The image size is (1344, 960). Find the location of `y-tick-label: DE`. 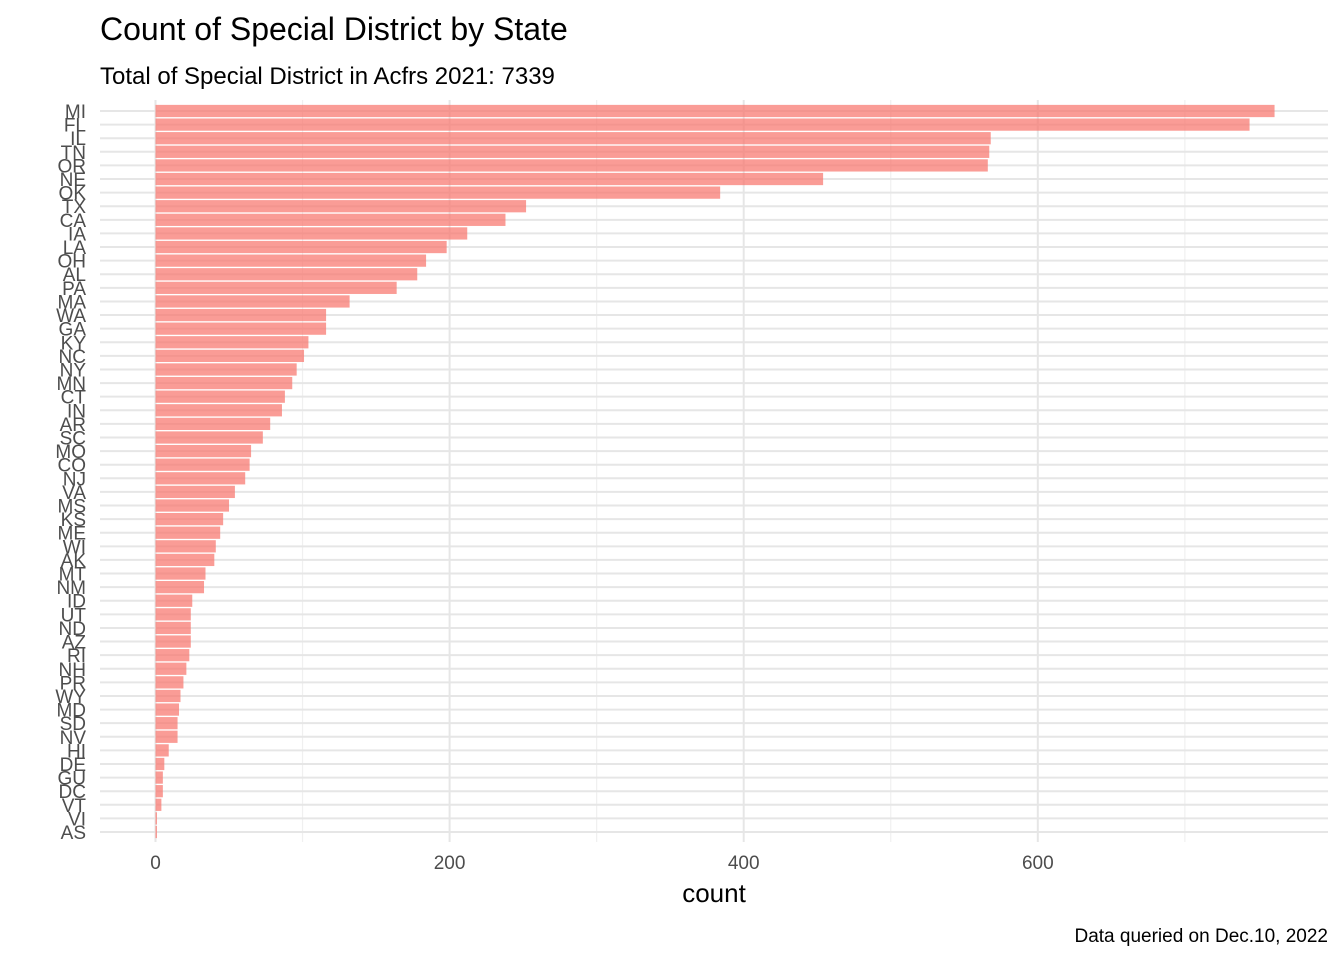

y-tick-label: DE is located at coordinates (73, 765).